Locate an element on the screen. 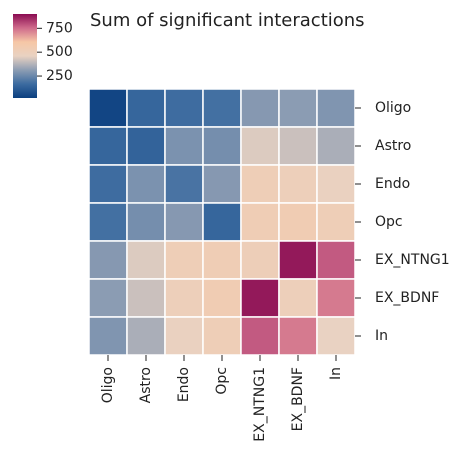 The height and width of the screenshot is (473, 474). chart-title: Sum of significant interactions is located at coordinates (227, 20).